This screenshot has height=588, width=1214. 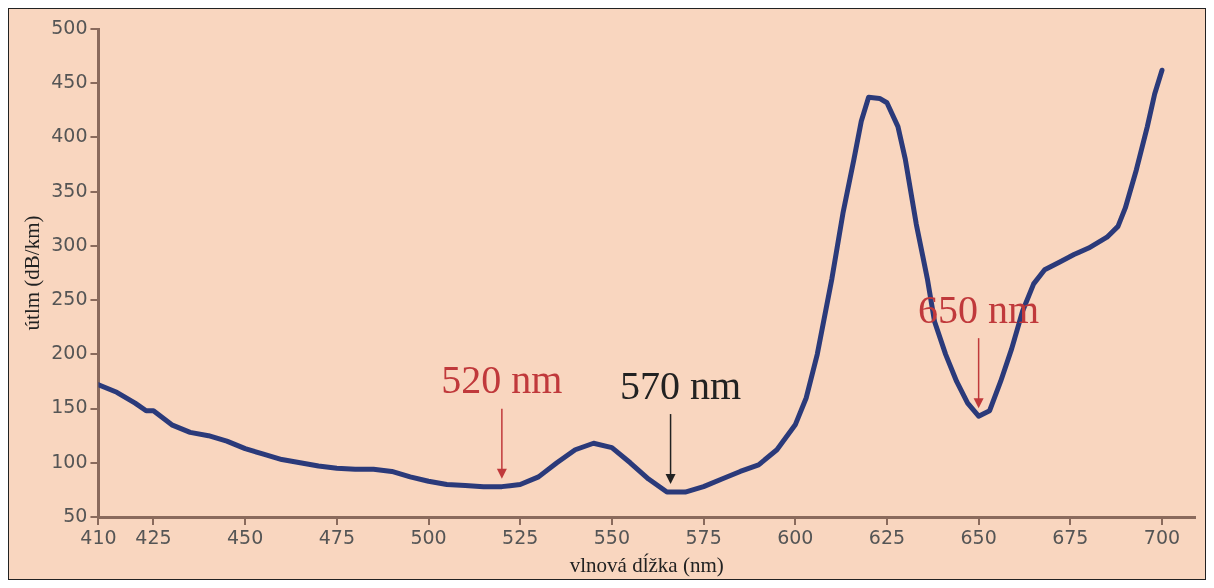 What do you see at coordinates (75, 514) in the screenshot?
I see `y-tick-label: 50` at bounding box center [75, 514].